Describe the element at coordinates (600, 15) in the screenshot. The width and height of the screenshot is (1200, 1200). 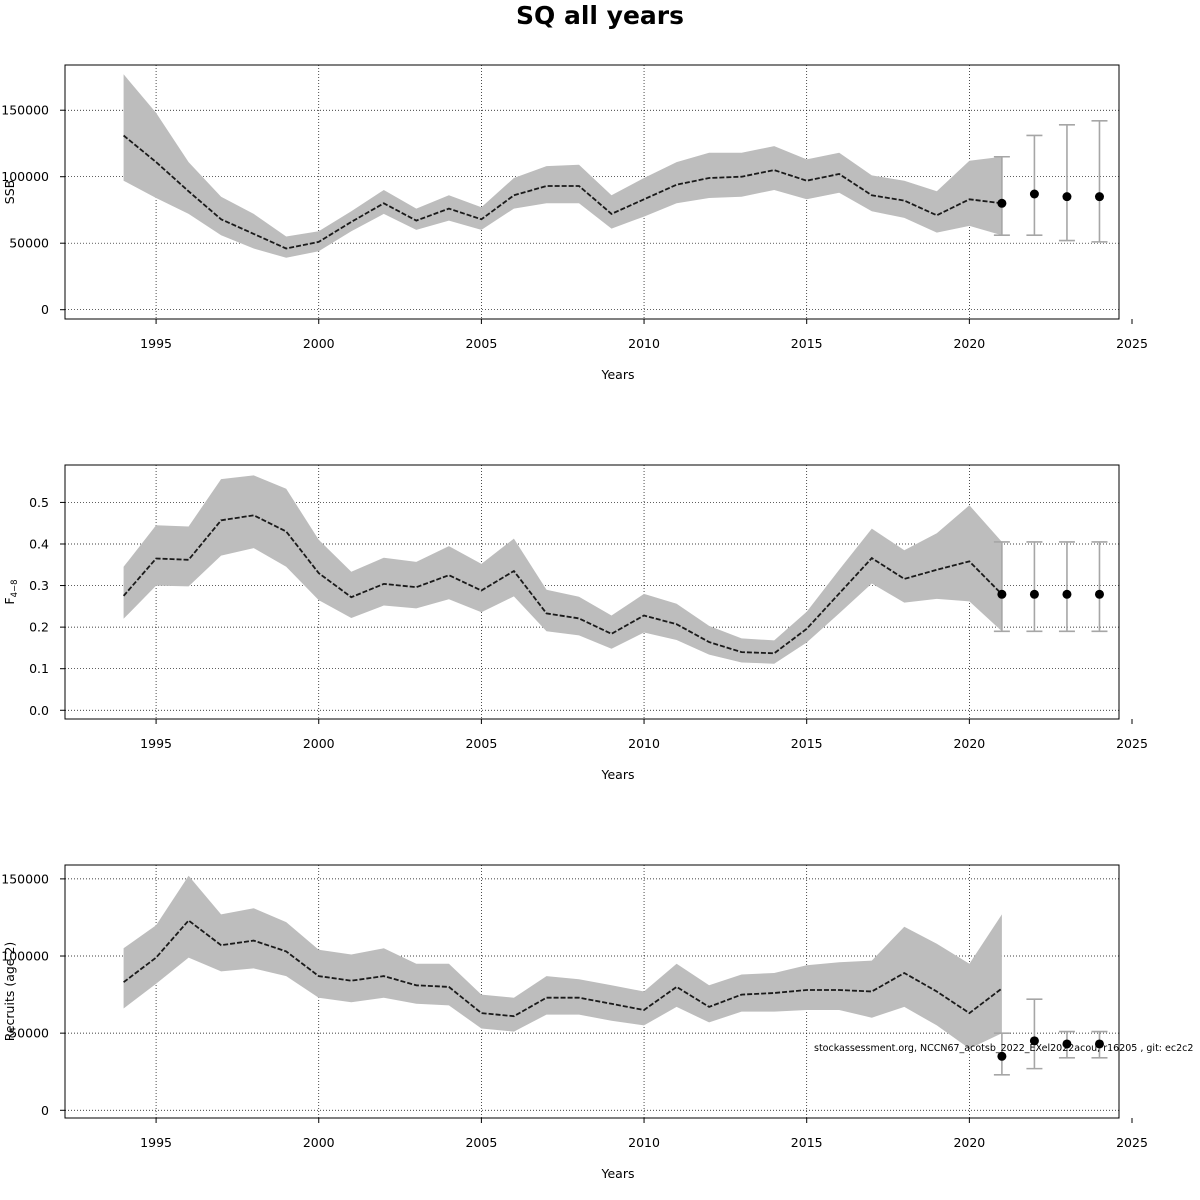
I see `chart-title: SQ all years` at that location.